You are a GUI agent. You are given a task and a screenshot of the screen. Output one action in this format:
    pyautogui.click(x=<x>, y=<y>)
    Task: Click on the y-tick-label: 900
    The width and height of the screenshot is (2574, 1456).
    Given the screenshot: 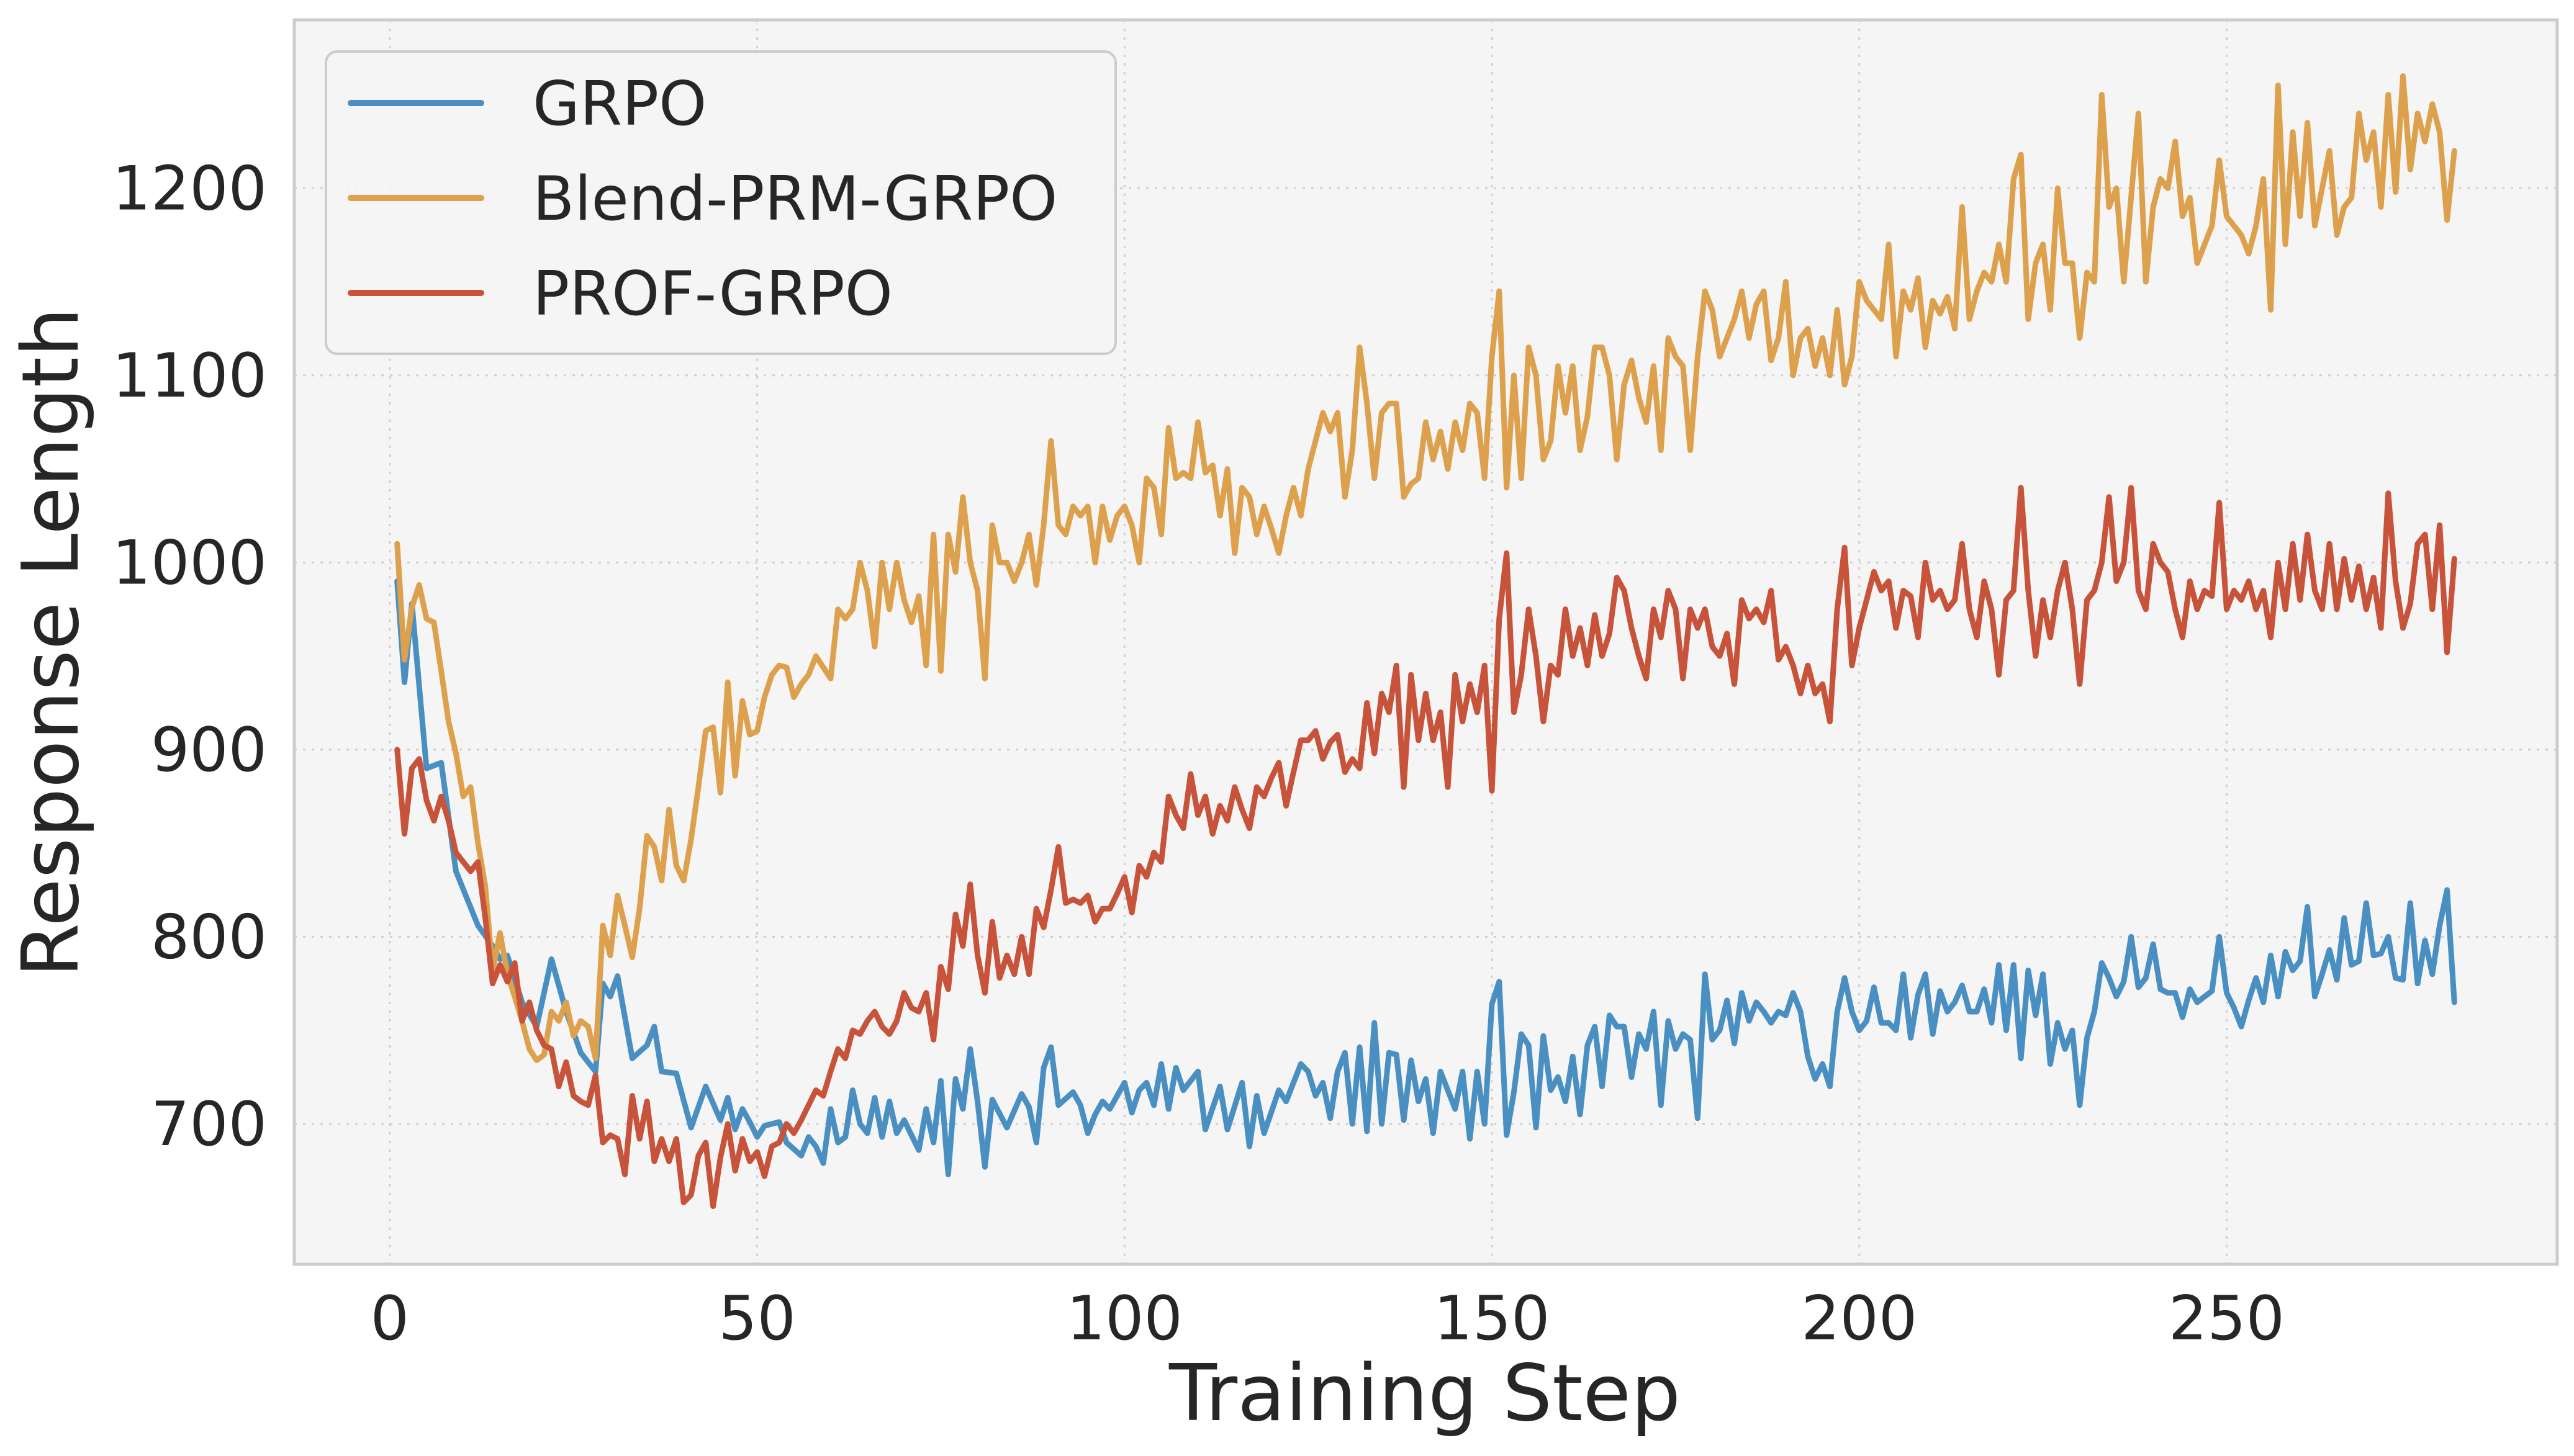 What is the action you would take?
    pyautogui.click(x=209, y=750)
    